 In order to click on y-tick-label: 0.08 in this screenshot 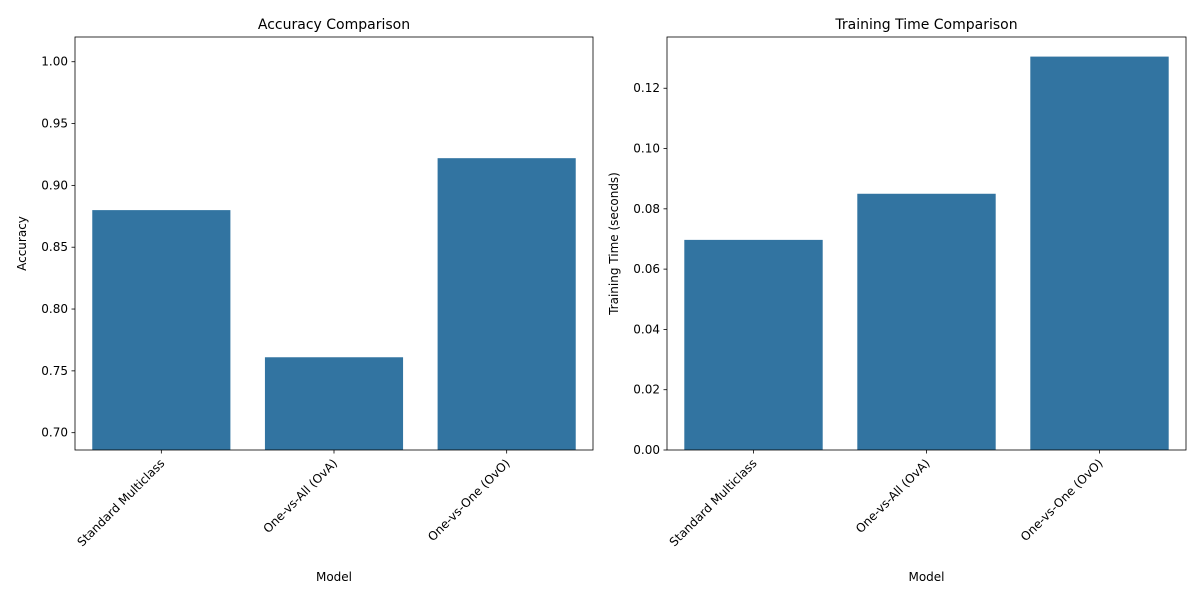, I will do `click(646, 209)`.